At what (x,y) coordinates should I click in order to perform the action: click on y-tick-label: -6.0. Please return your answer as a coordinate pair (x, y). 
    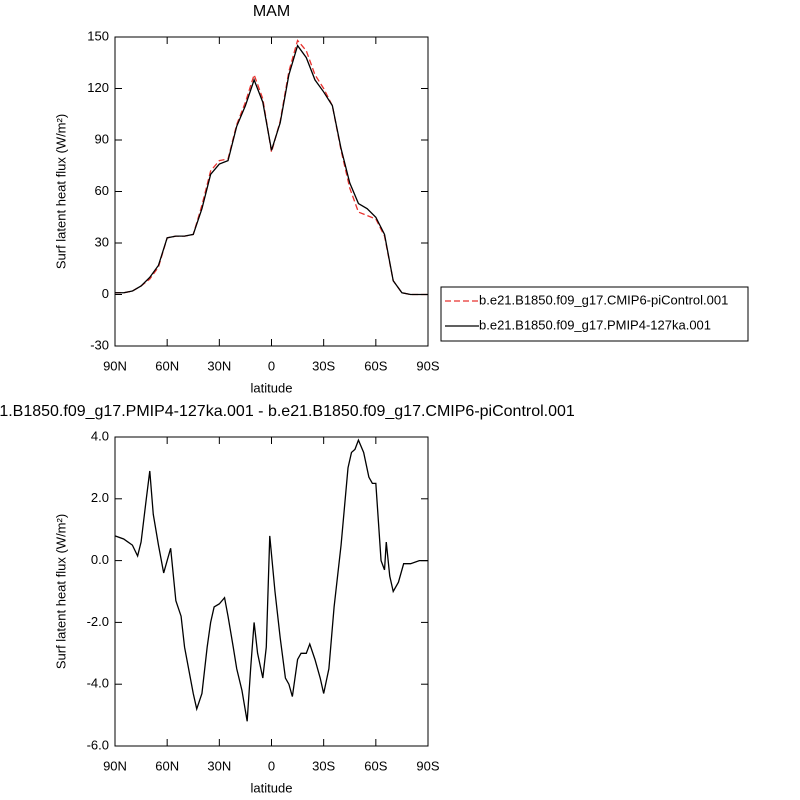
    Looking at the image, I should click on (98, 744).